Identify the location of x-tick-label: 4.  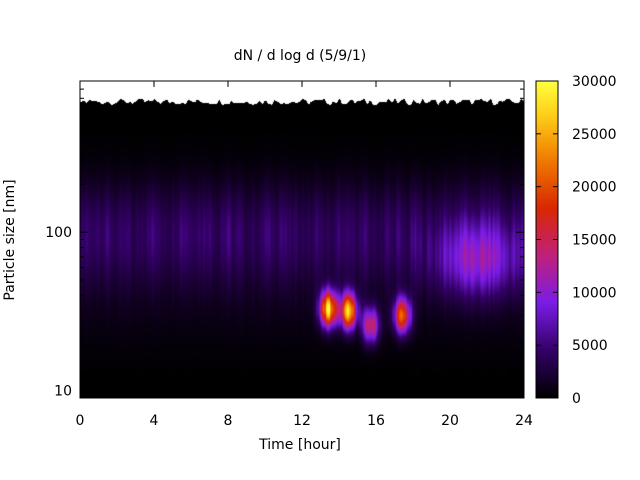
(154, 421).